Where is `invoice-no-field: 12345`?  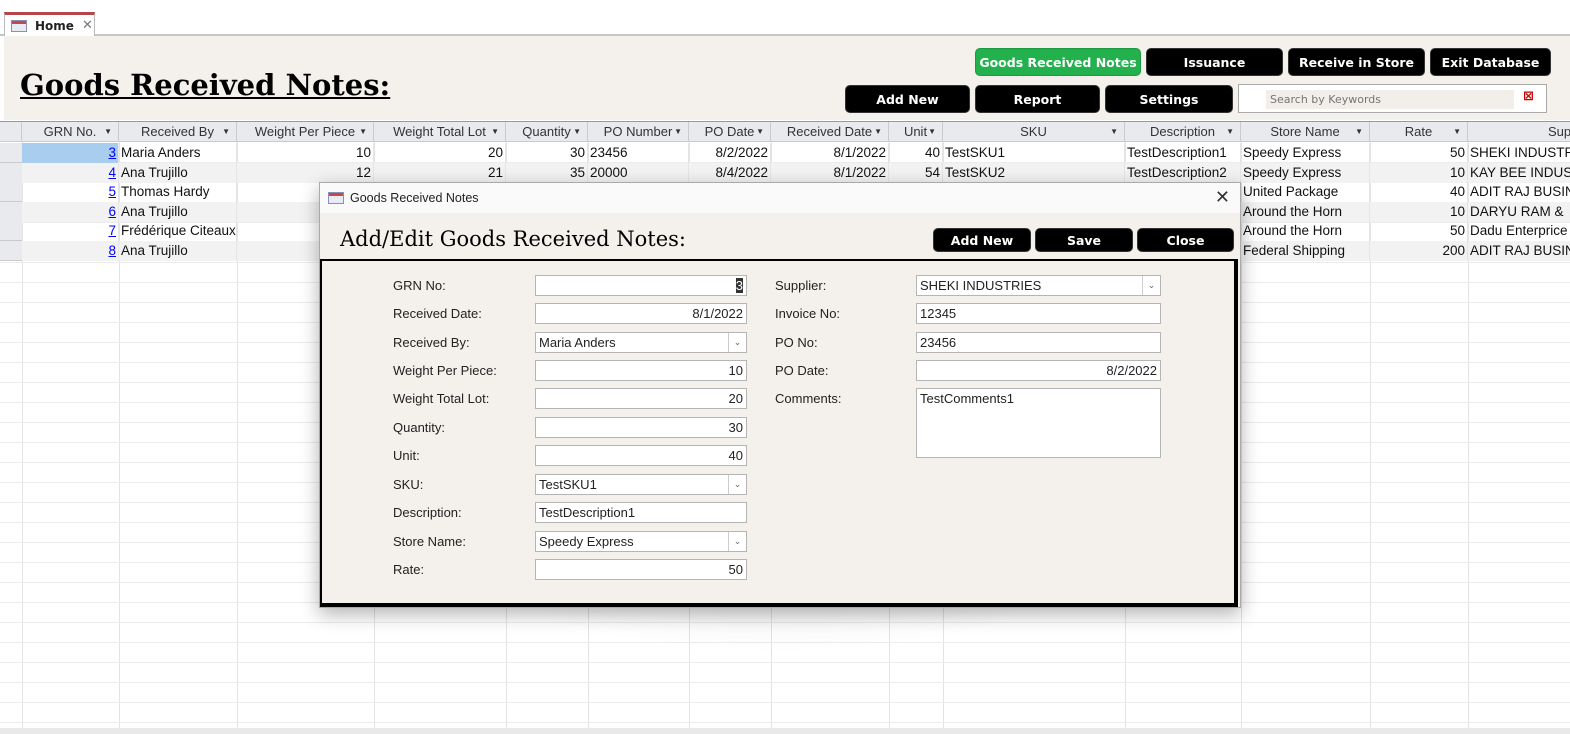 invoice-no-field: 12345 is located at coordinates (1038, 313).